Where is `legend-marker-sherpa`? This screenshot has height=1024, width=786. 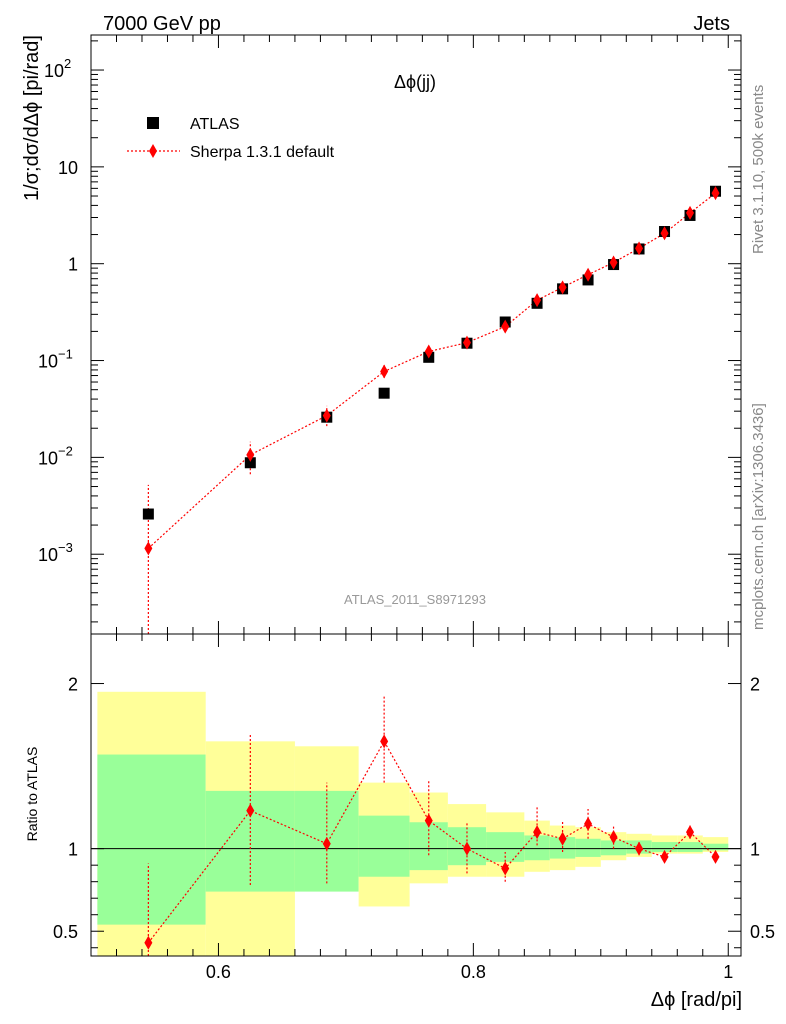 legend-marker-sherpa is located at coordinates (153, 151).